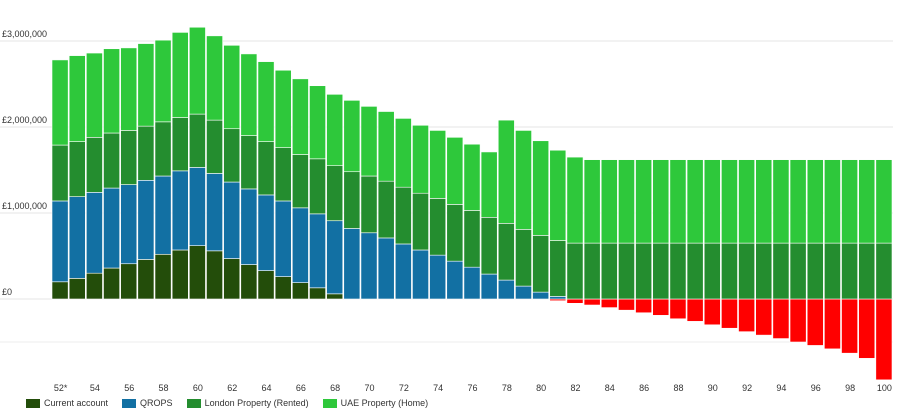 The image size is (903, 412). Describe the element at coordinates (375, 403) in the screenshot. I see `legend-item-uae-property: UAE Property (Home)` at that location.